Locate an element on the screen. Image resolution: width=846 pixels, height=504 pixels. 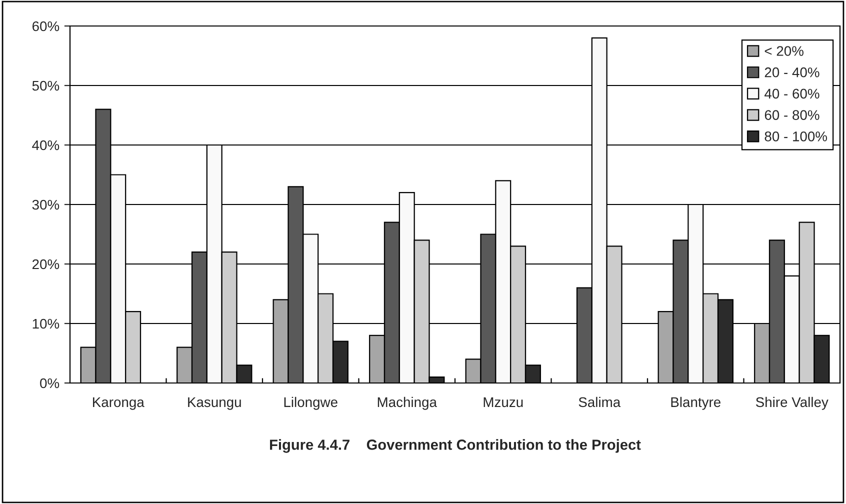
legend-label: 60 - 80% is located at coordinates (792, 115).